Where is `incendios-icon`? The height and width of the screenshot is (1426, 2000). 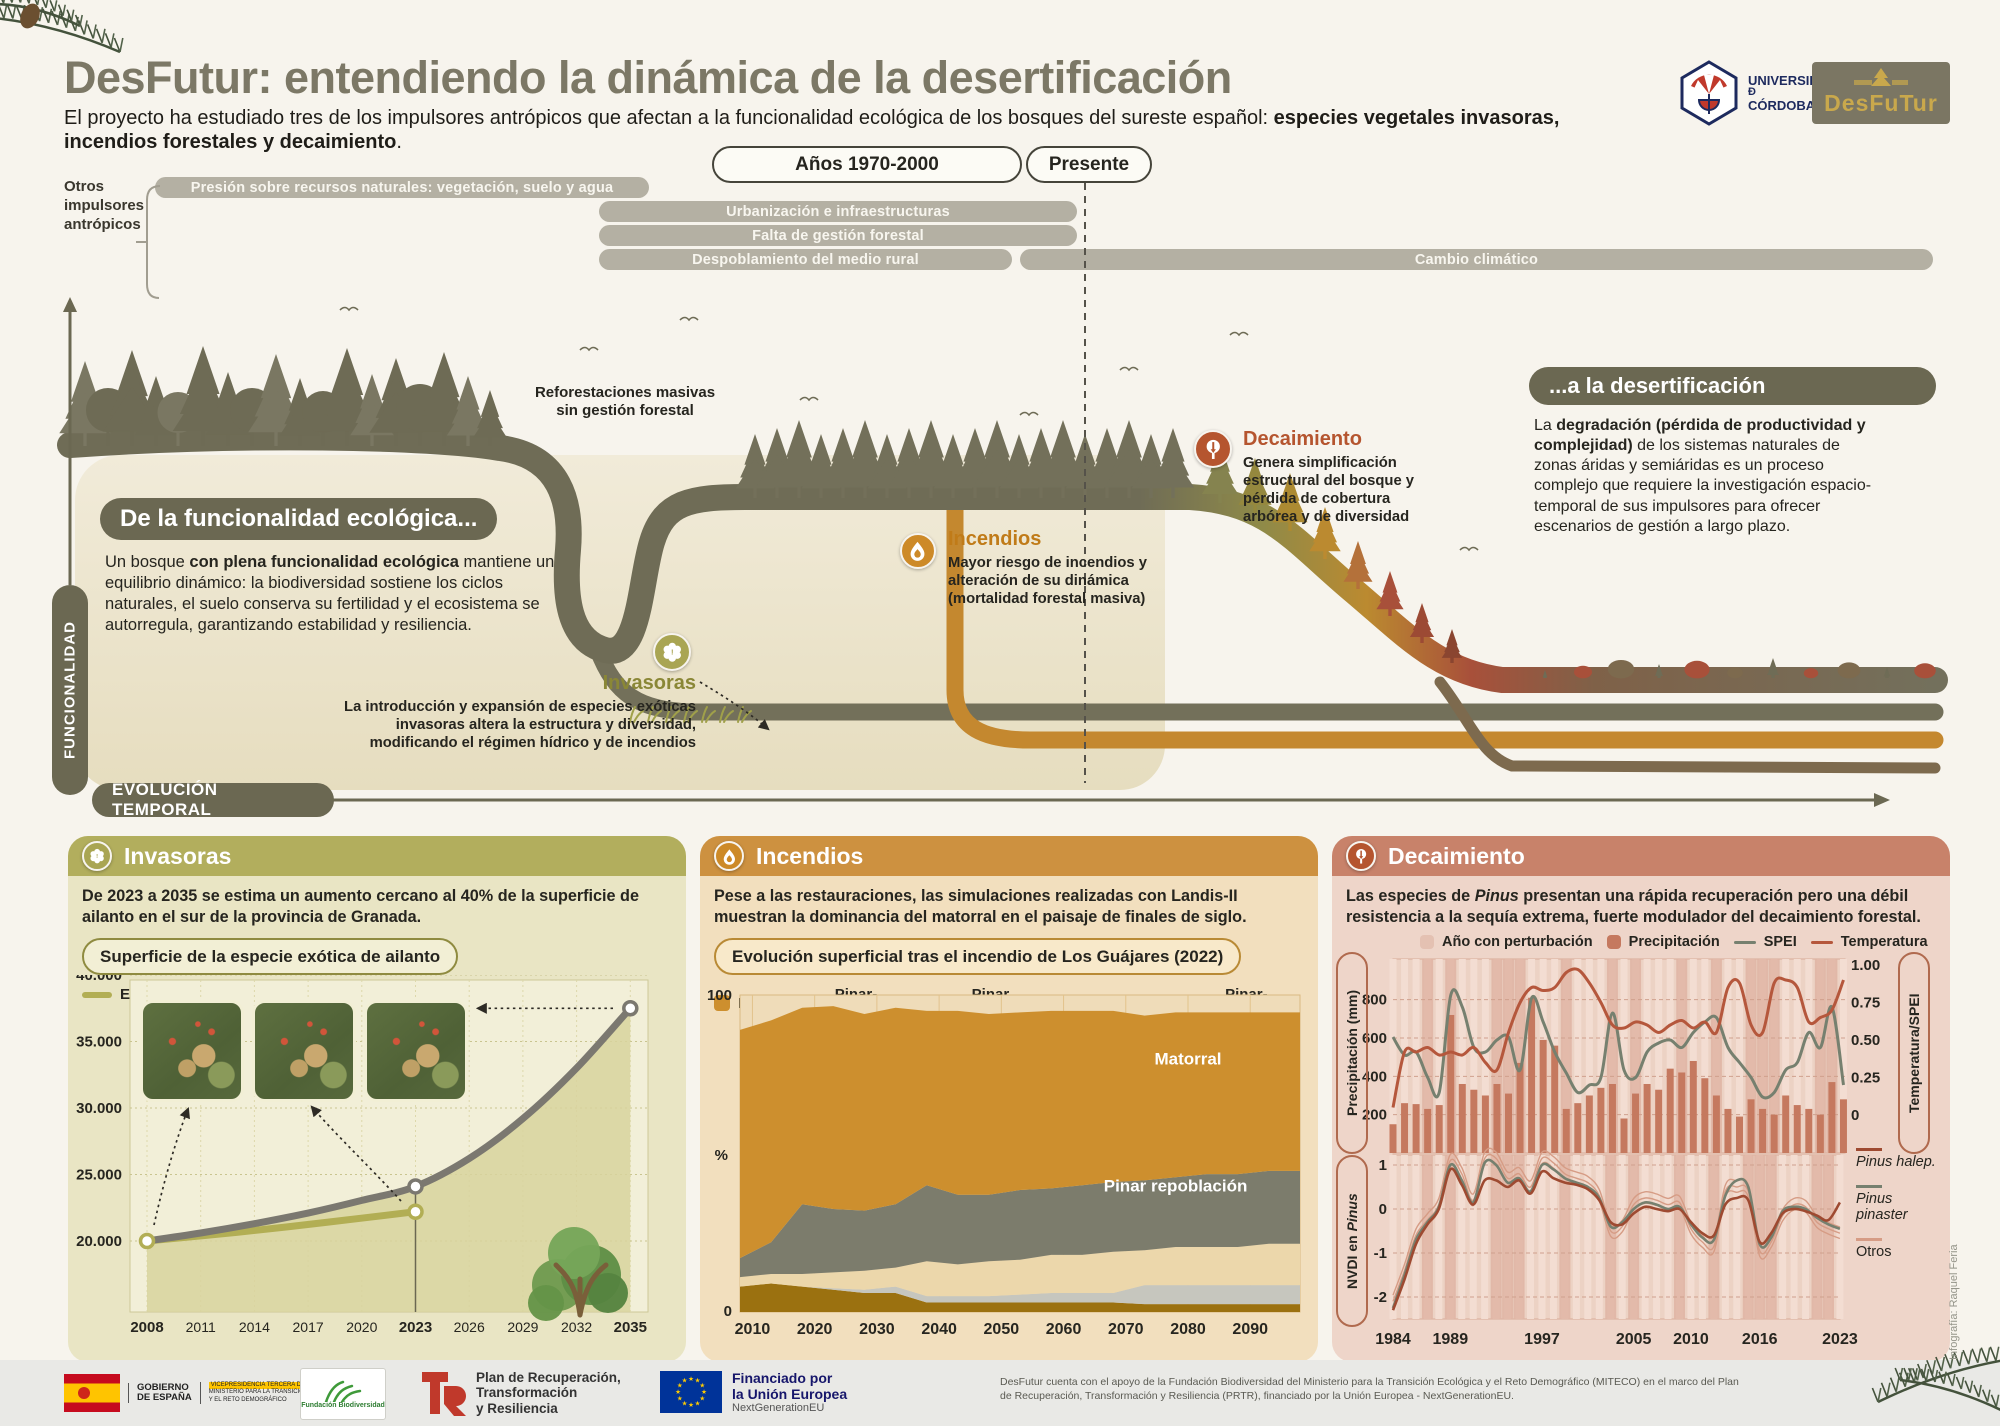 incendios-icon is located at coordinates (918, 551).